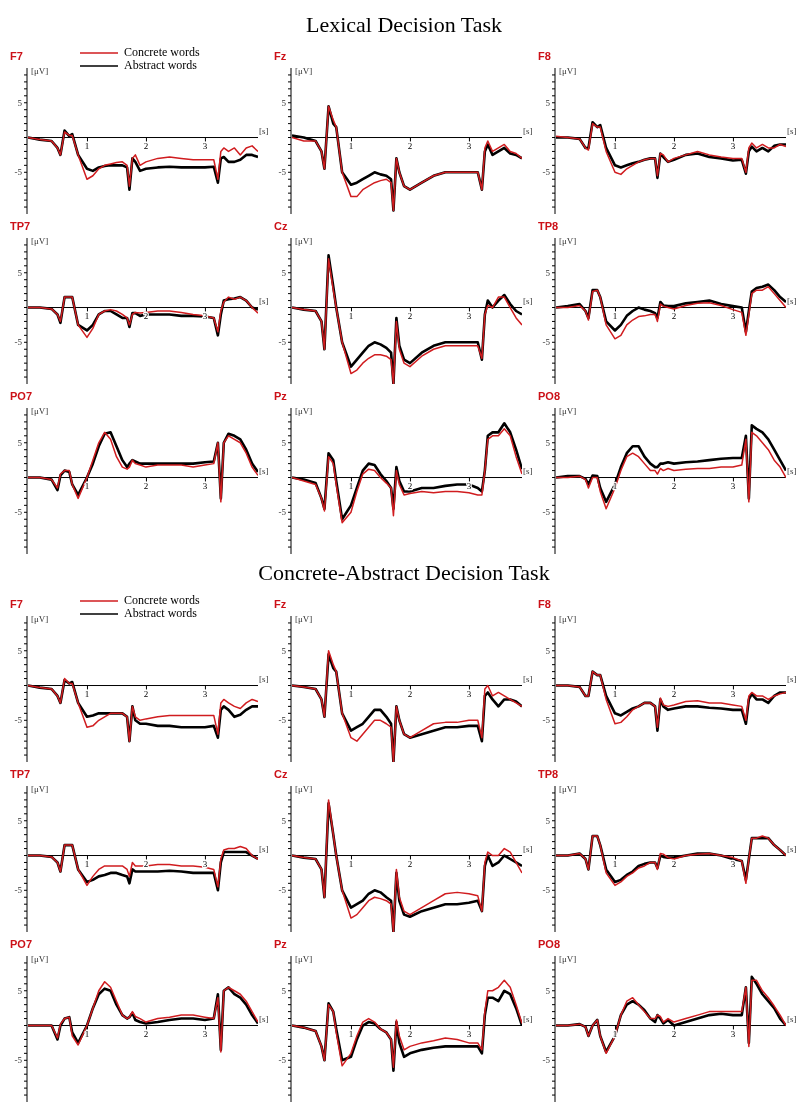  I want to click on chart-title: PO8, so click(549, 944).